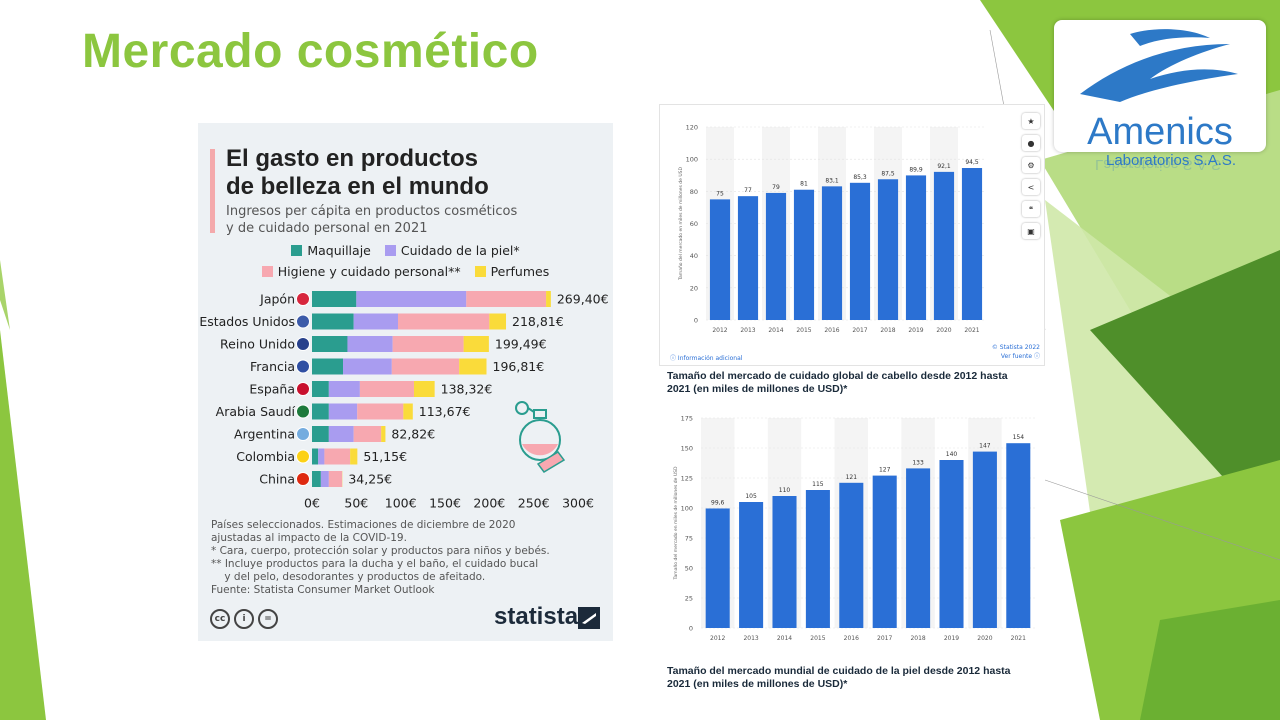 Image resolution: width=1280 pixels, height=720 pixels. What do you see at coordinates (860, 177) in the screenshot?
I see `bar-value-label: 85,3` at bounding box center [860, 177].